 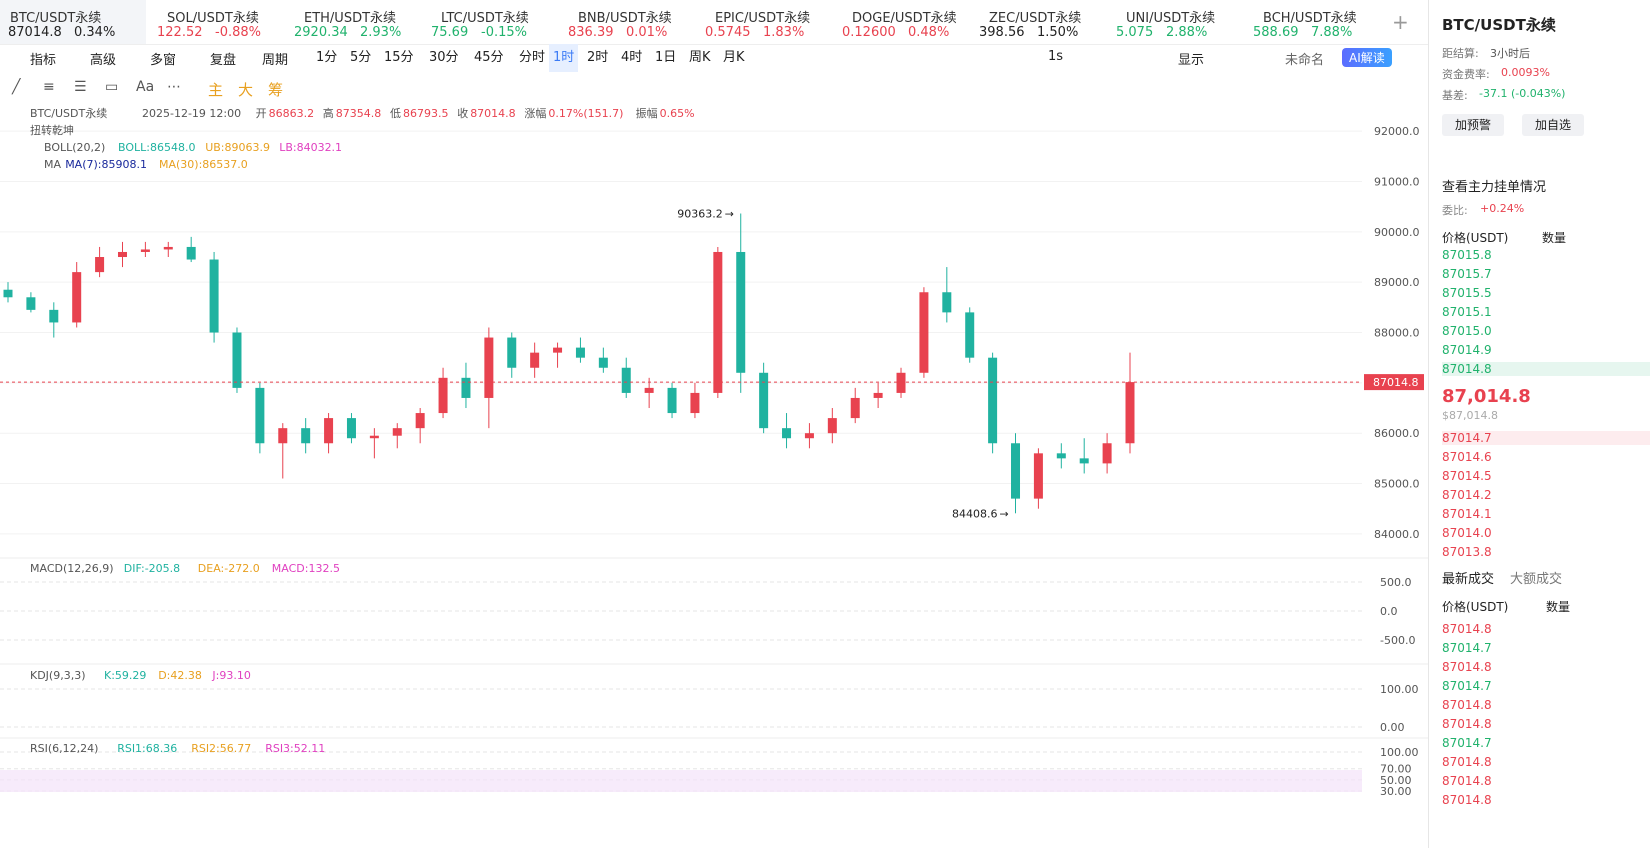 What do you see at coordinates (1467, 274) in the screenshot?
I see `ask-price: 87015.7` at bounding box center [1467, 274].